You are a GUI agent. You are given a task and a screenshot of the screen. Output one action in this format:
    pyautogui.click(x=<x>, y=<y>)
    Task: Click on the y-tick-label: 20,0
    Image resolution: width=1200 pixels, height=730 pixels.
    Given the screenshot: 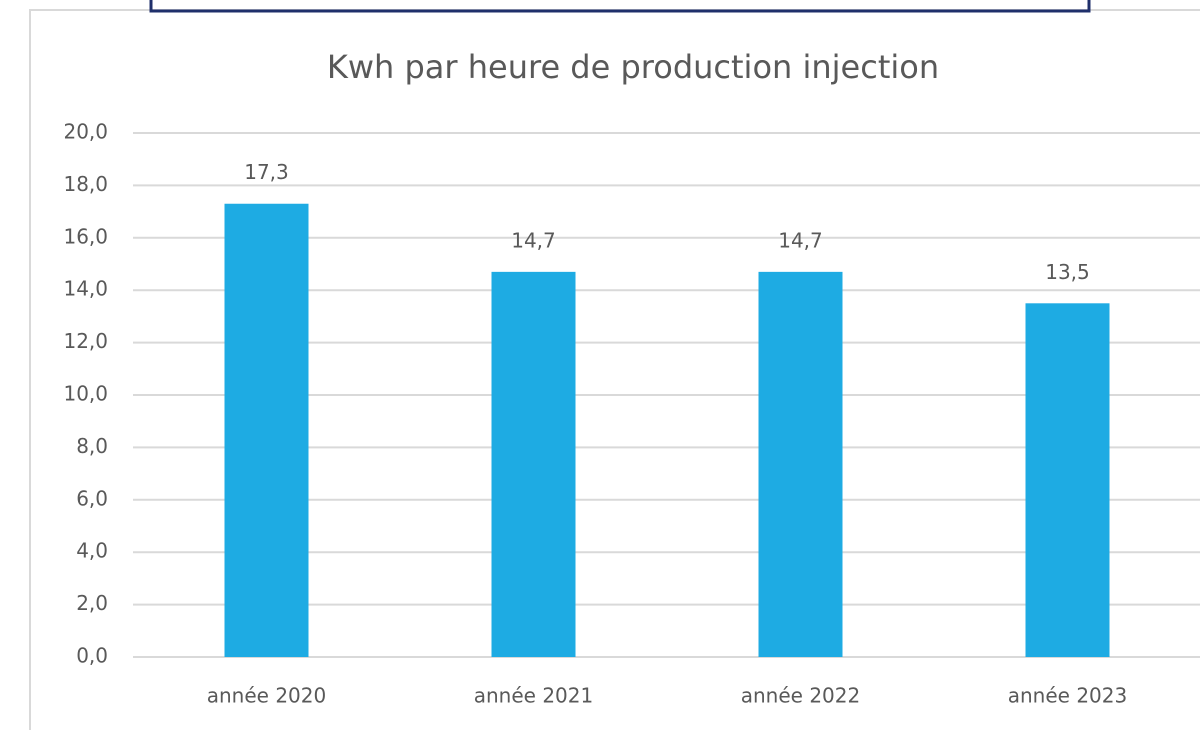 What is the action you would take?
    pyautogui.click(x=85, y=132)
    